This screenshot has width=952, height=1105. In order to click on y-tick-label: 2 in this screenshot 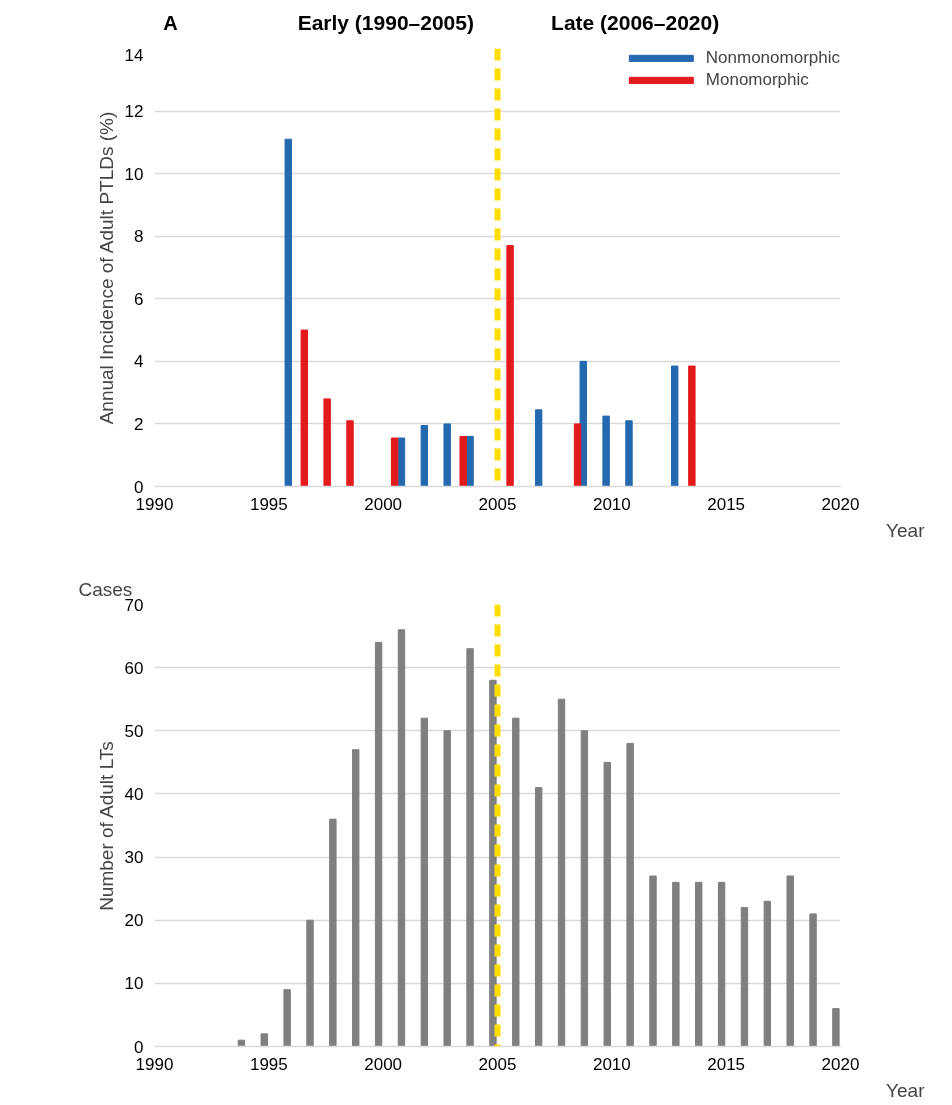, I will do `click(139, 424)`.